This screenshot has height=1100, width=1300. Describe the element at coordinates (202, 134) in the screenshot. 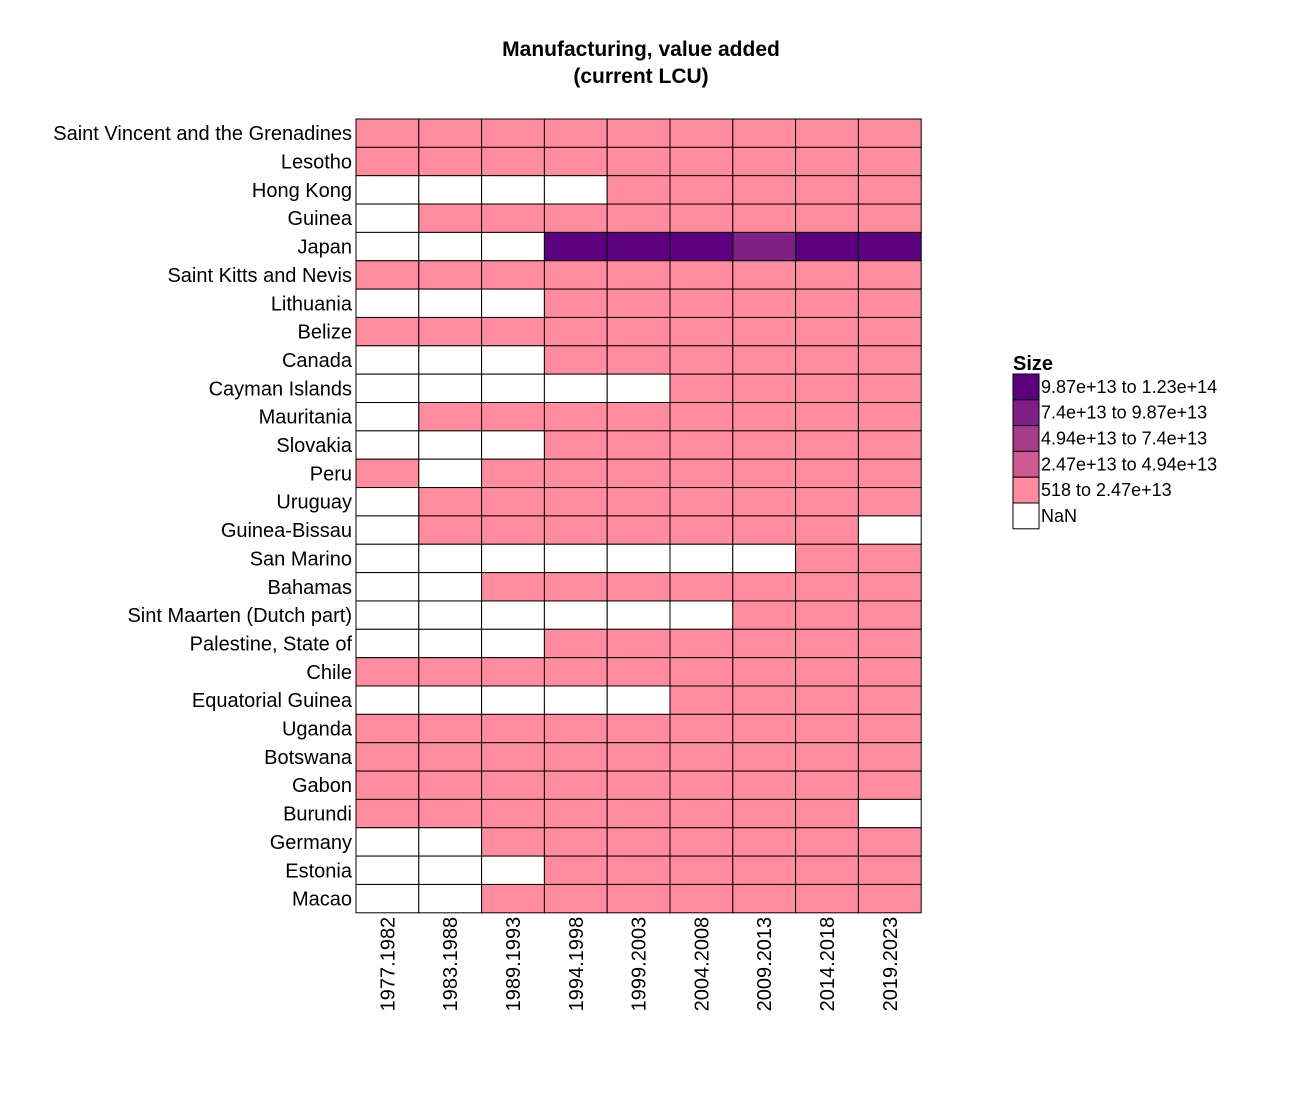

I see `y-tick-label: Saint Vincent and the Grenadines` at that location.